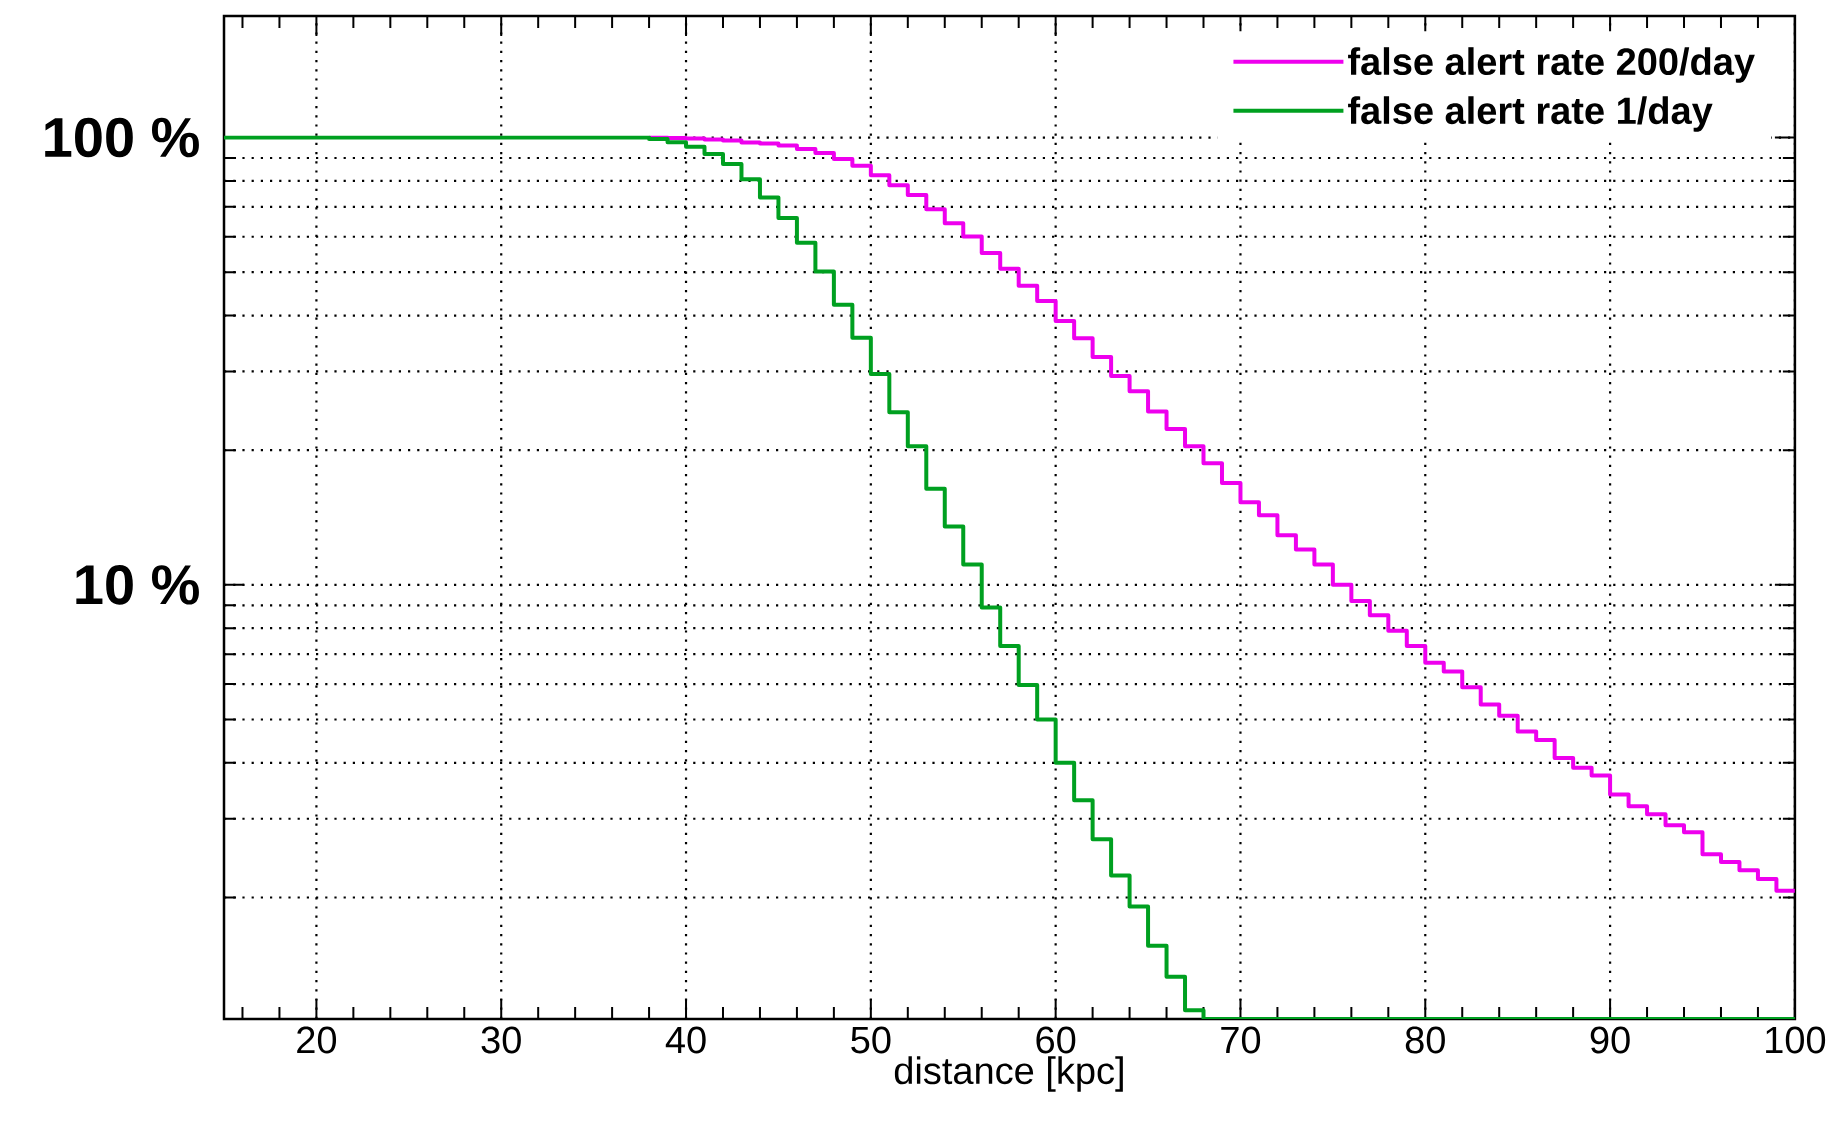 This screenshot has width=1839, height=1125. What do you see at coordinates (871, 1040) in the screenshot?
I see `x-tick-label: 50` at bounding box center [871, 1040].